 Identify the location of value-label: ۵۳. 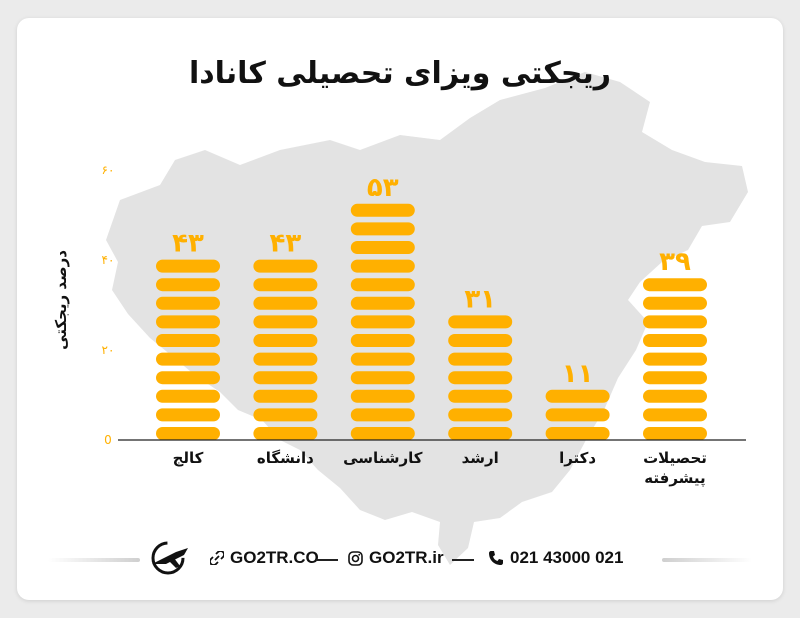
(383, 188).